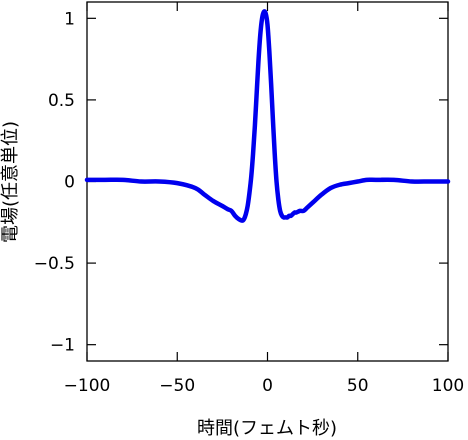  I want to click on y-tick-label: −0.5, so click(54, 264).